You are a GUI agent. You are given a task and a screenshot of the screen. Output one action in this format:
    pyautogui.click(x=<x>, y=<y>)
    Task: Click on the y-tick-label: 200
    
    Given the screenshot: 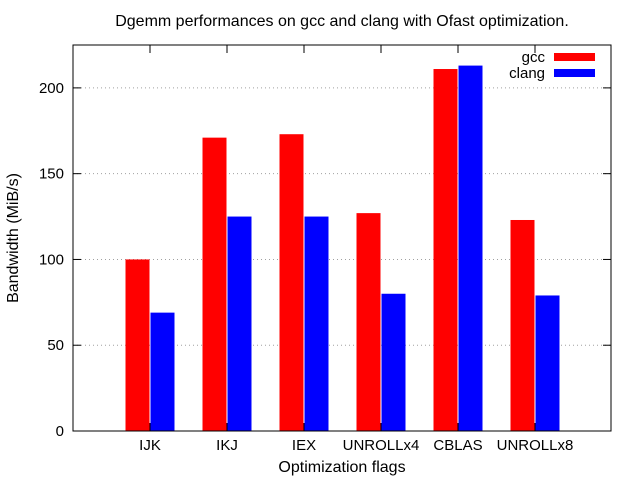 What is the action you would take?
    pyautogui.click(x=51, y=88)
    